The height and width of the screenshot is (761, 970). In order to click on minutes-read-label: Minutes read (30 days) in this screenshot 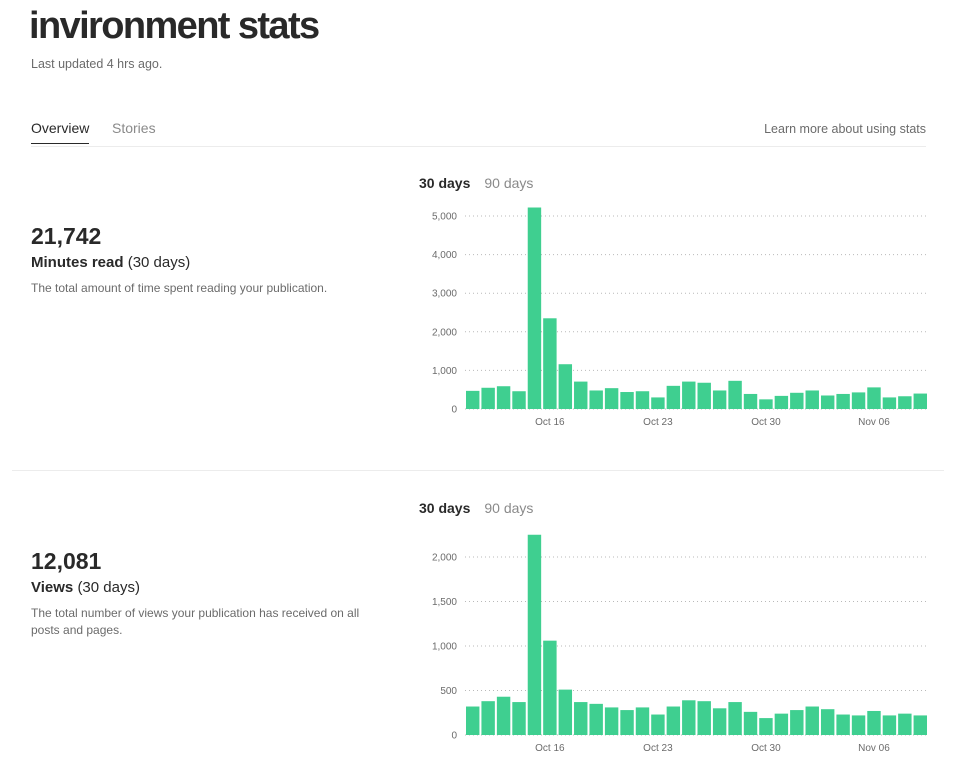, I will do `click(211, 263)`.